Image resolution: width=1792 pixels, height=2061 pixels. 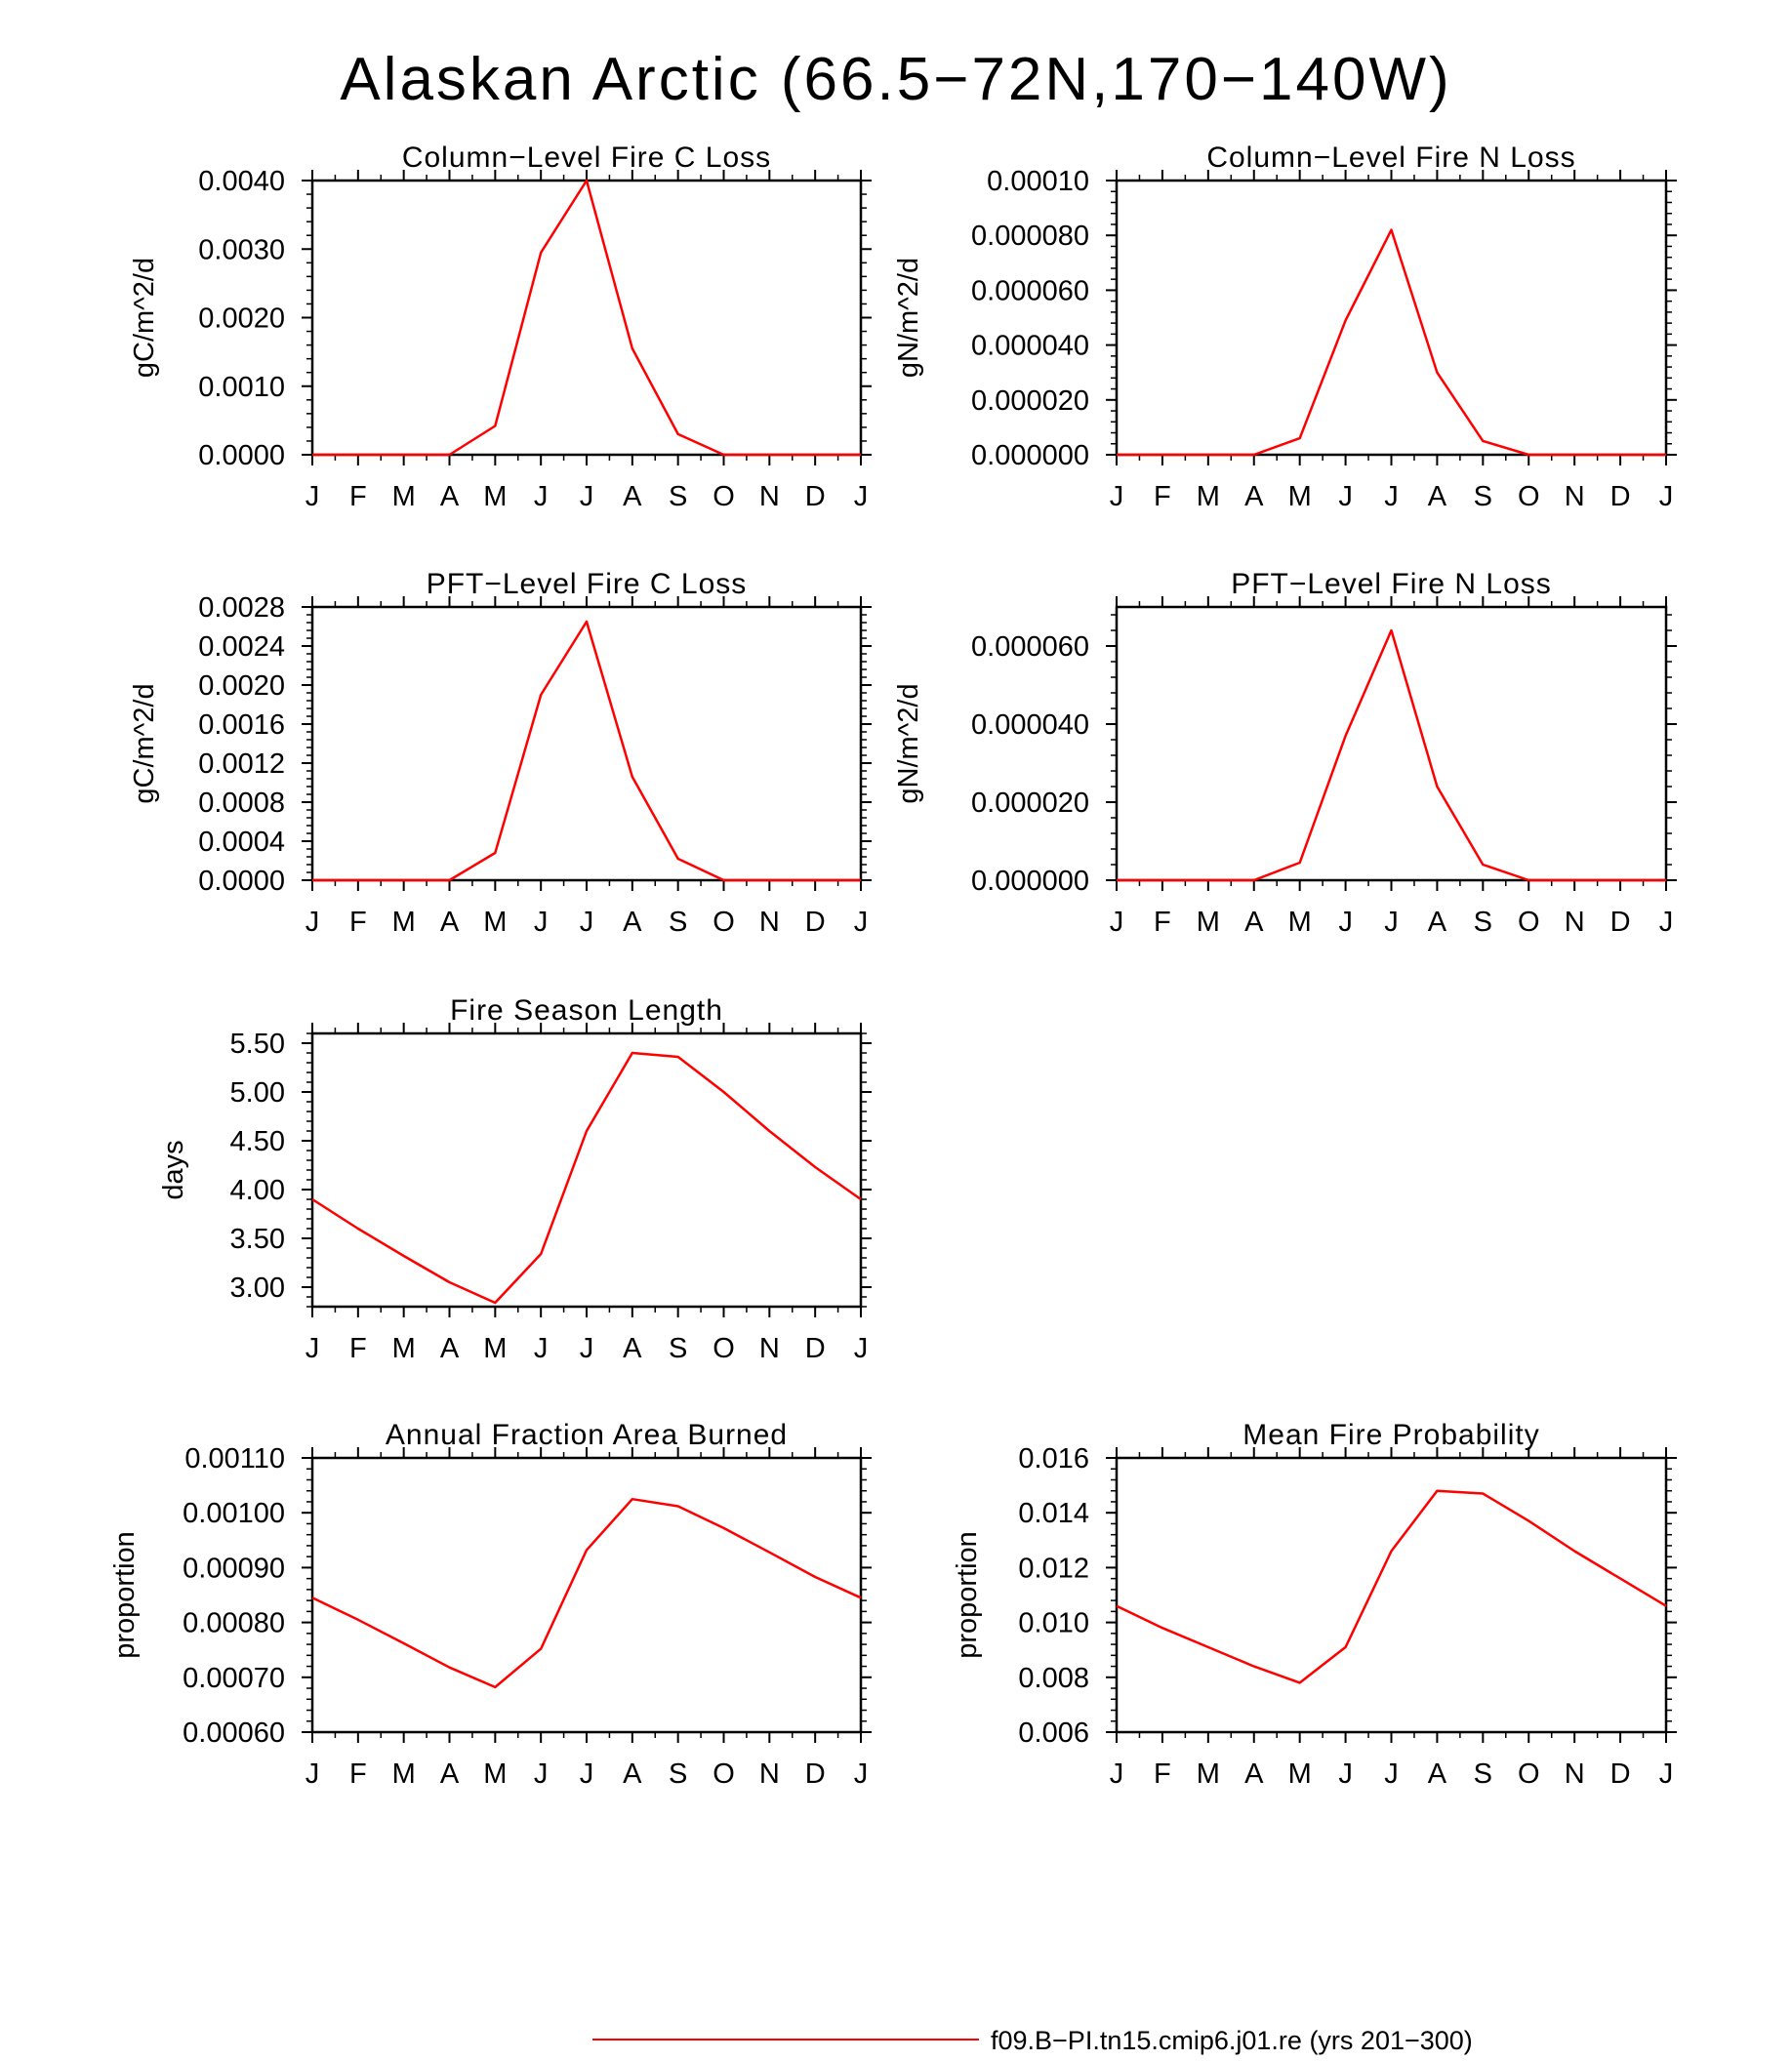 What do you see at coordinates (234, 1623) in the screenshot?
I see `y-tick-label: 0.00080` at bounding box center [234, 1623].